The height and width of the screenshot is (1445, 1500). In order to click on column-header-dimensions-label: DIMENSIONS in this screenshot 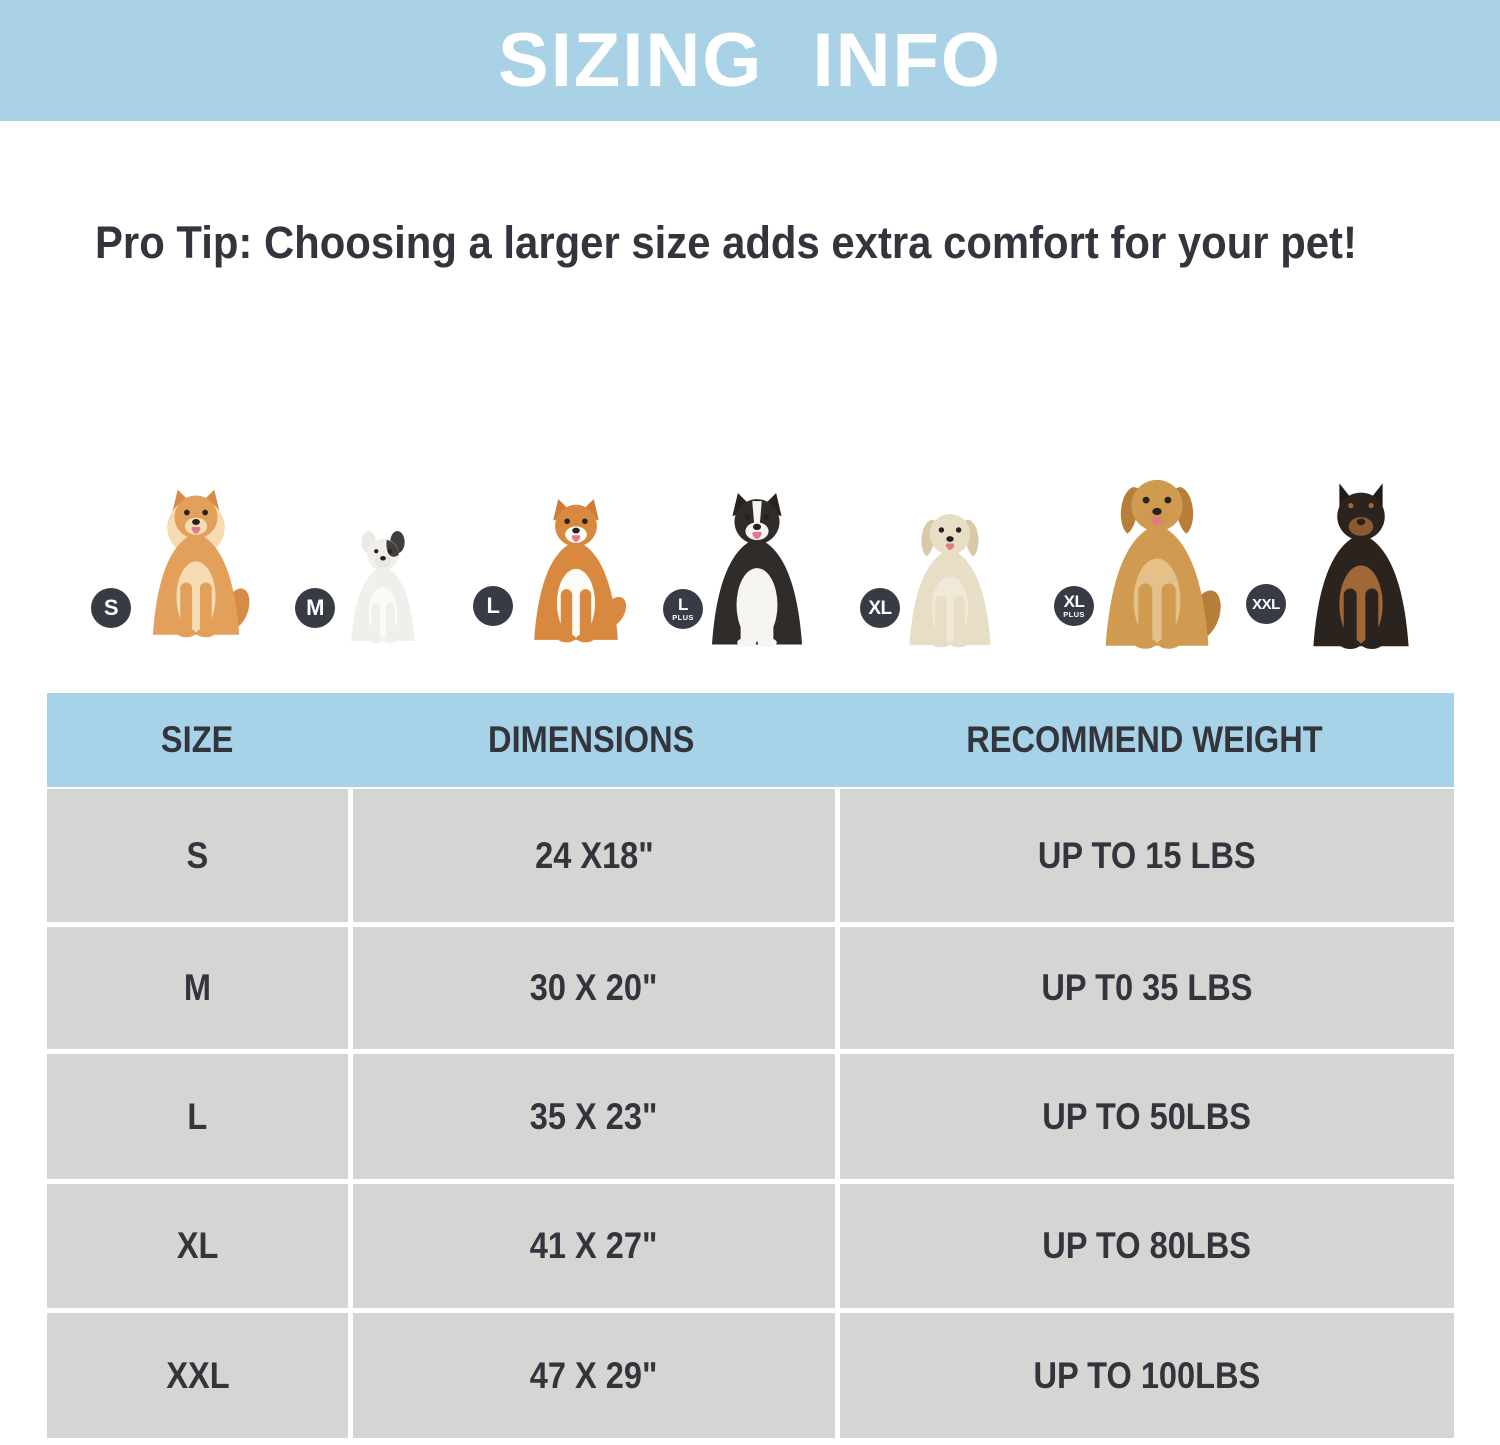, I will do `click(591, 739)`.